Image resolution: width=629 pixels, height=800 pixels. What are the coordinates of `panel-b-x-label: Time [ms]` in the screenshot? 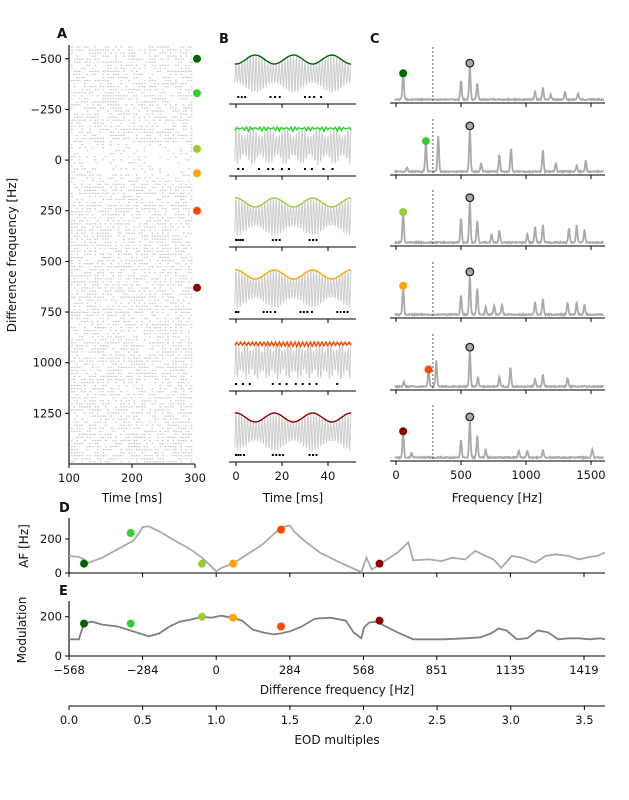 It's located at (293, 498).